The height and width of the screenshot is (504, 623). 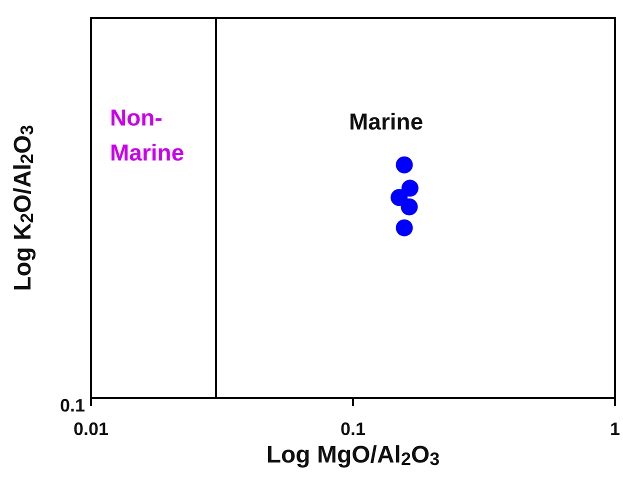 I want to click on x-tick-label: 0.01, so click(x=91, y=429).